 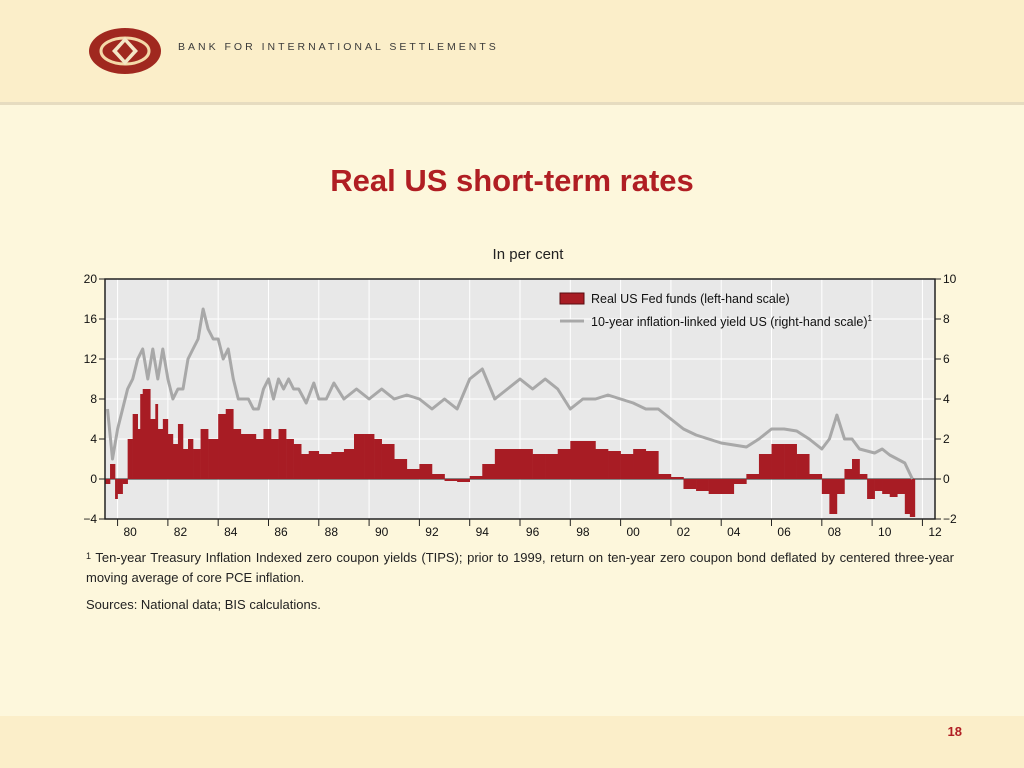 What do you see at coordinates (835, 532) in the screenshot?
I see `x-tick-label: 08` at bounding box center [835, 532].